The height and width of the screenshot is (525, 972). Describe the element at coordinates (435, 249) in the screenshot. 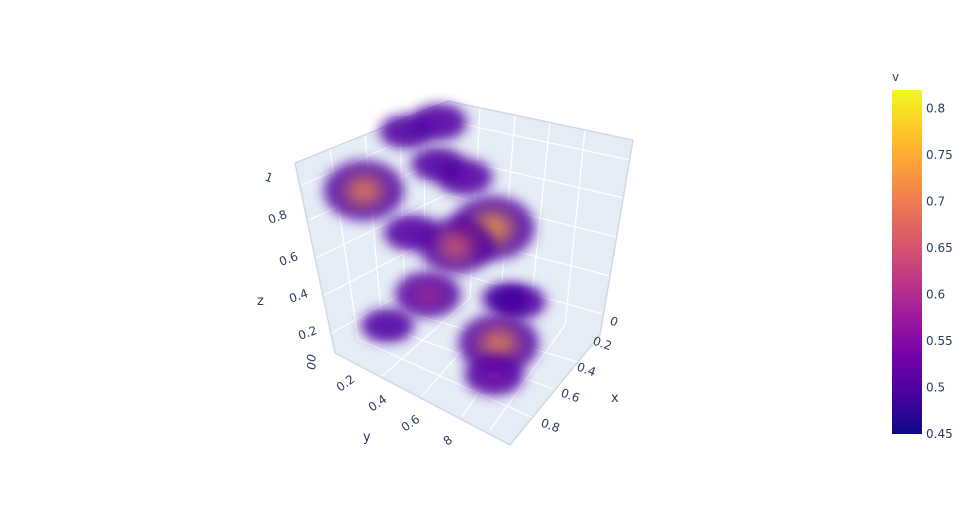

I see `volume-blobs` at that location.